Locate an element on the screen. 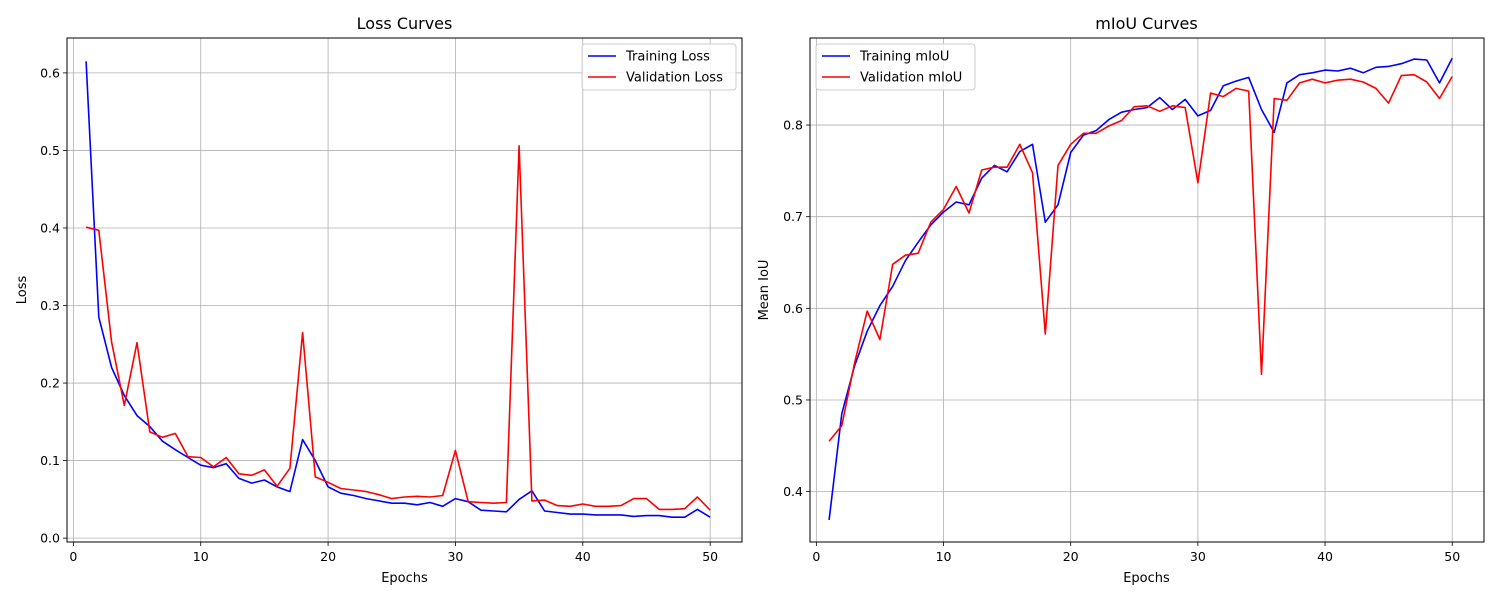 This screenshot has width=1500, height=600. loss-x-tick-label: 40 is located at coordinates (583, 556).